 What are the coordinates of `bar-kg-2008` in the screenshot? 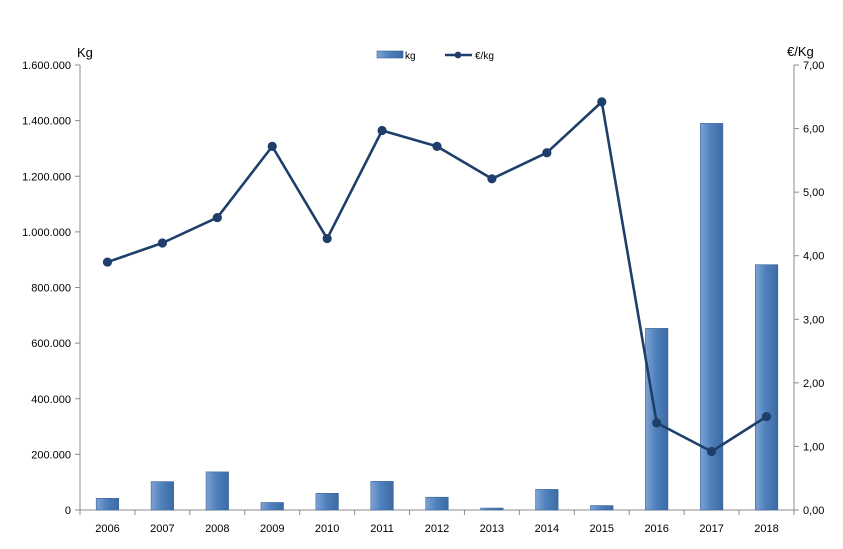 It's located at (217, 491).